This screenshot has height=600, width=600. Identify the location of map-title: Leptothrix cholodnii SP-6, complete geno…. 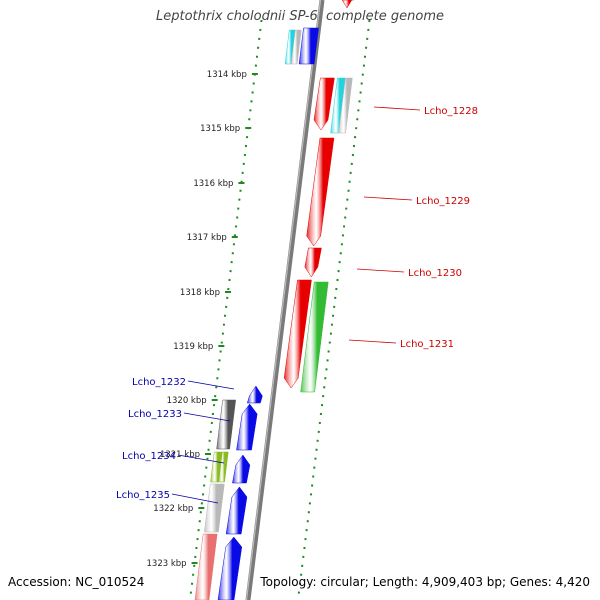
(300, 16).